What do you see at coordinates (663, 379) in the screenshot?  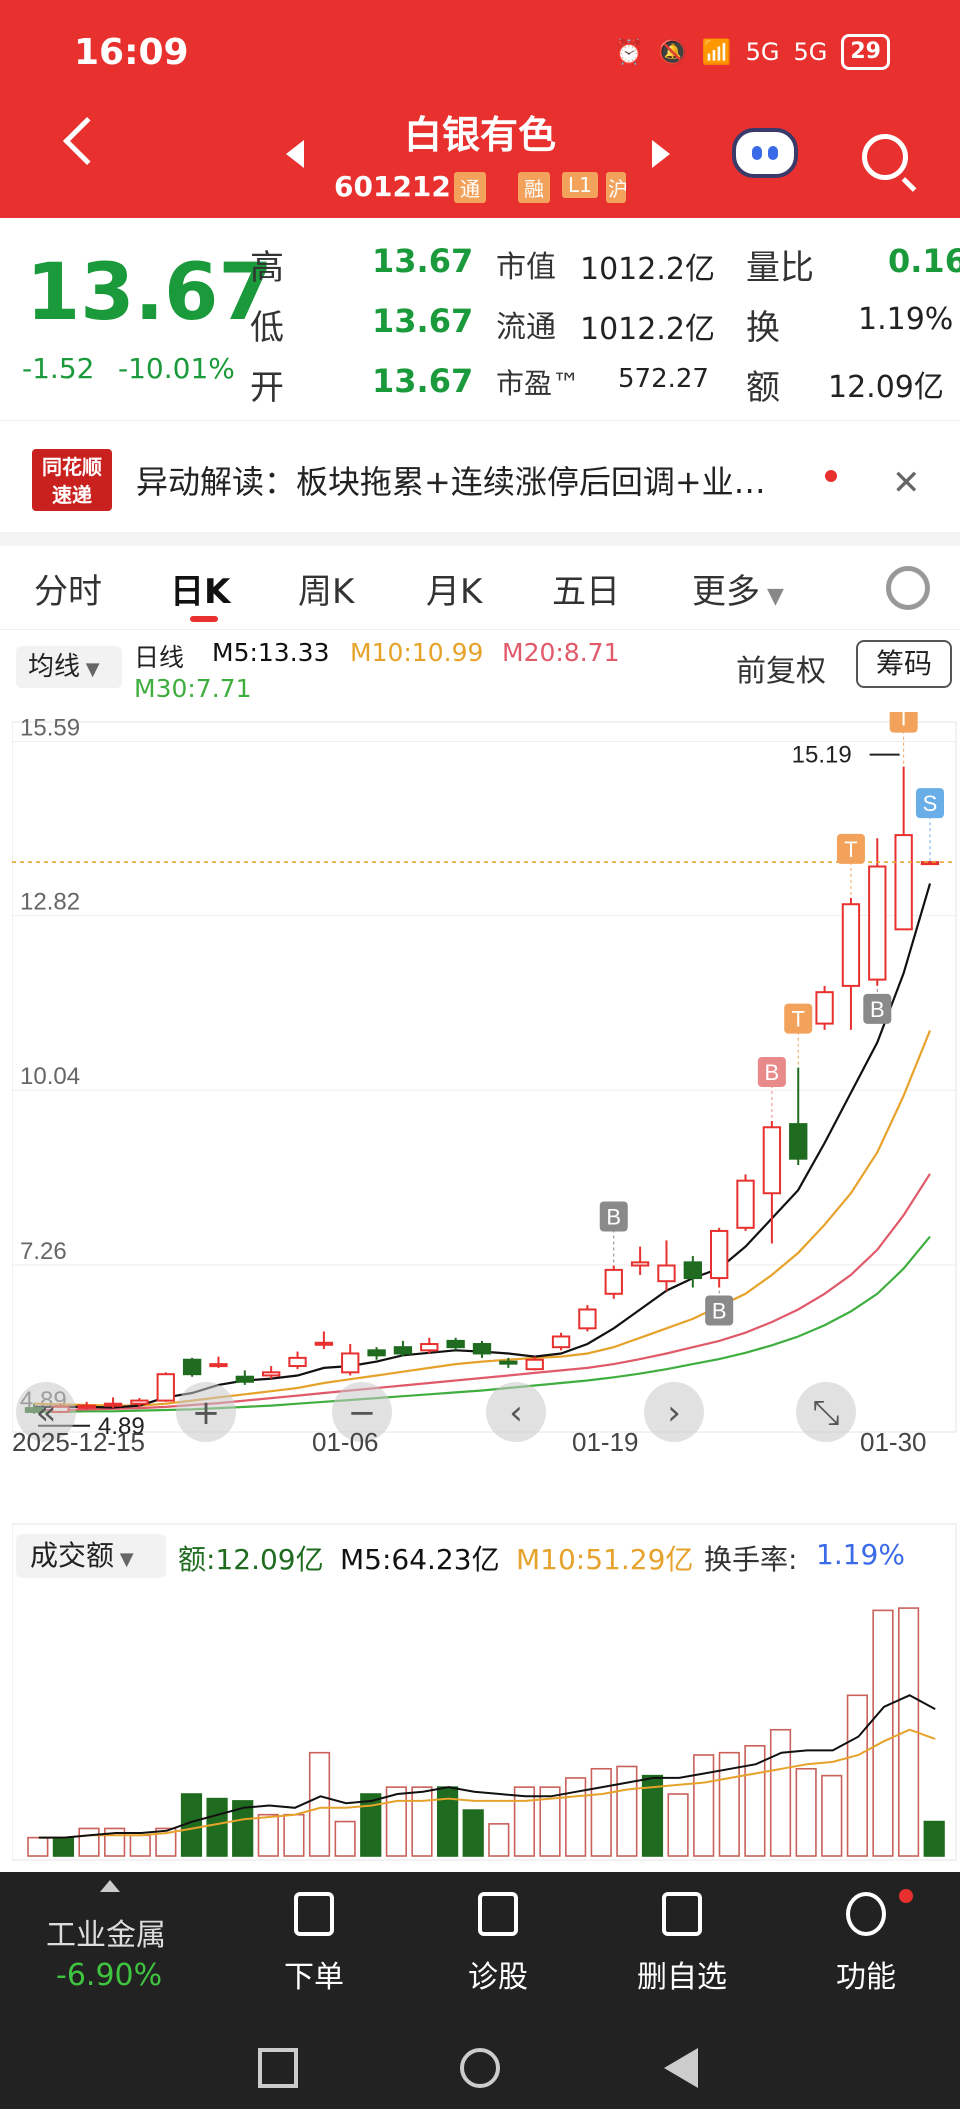 I see `pe-value: 572.27` at bounding box center [663, 379].